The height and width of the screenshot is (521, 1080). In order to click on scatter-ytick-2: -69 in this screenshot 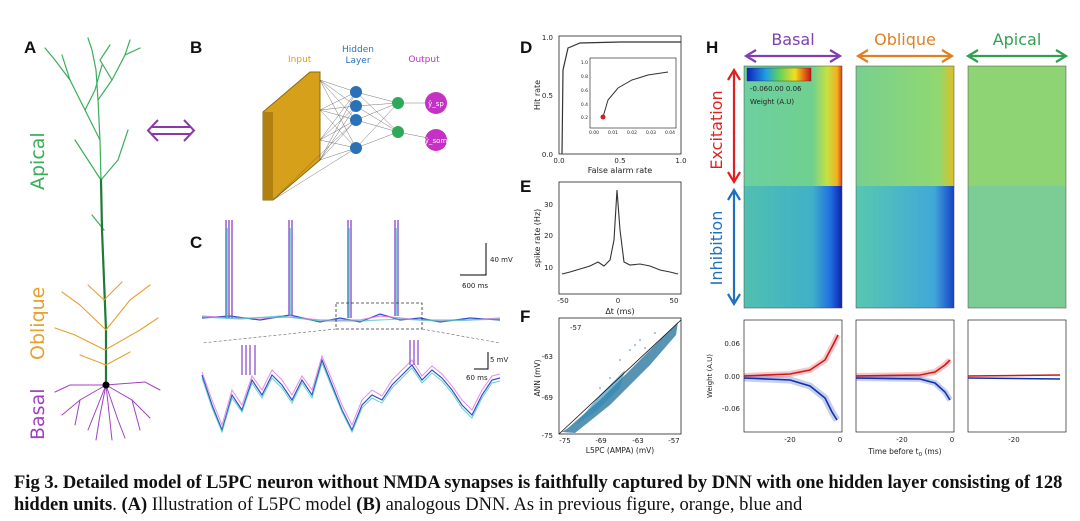, I will do `click(547, 398)`.